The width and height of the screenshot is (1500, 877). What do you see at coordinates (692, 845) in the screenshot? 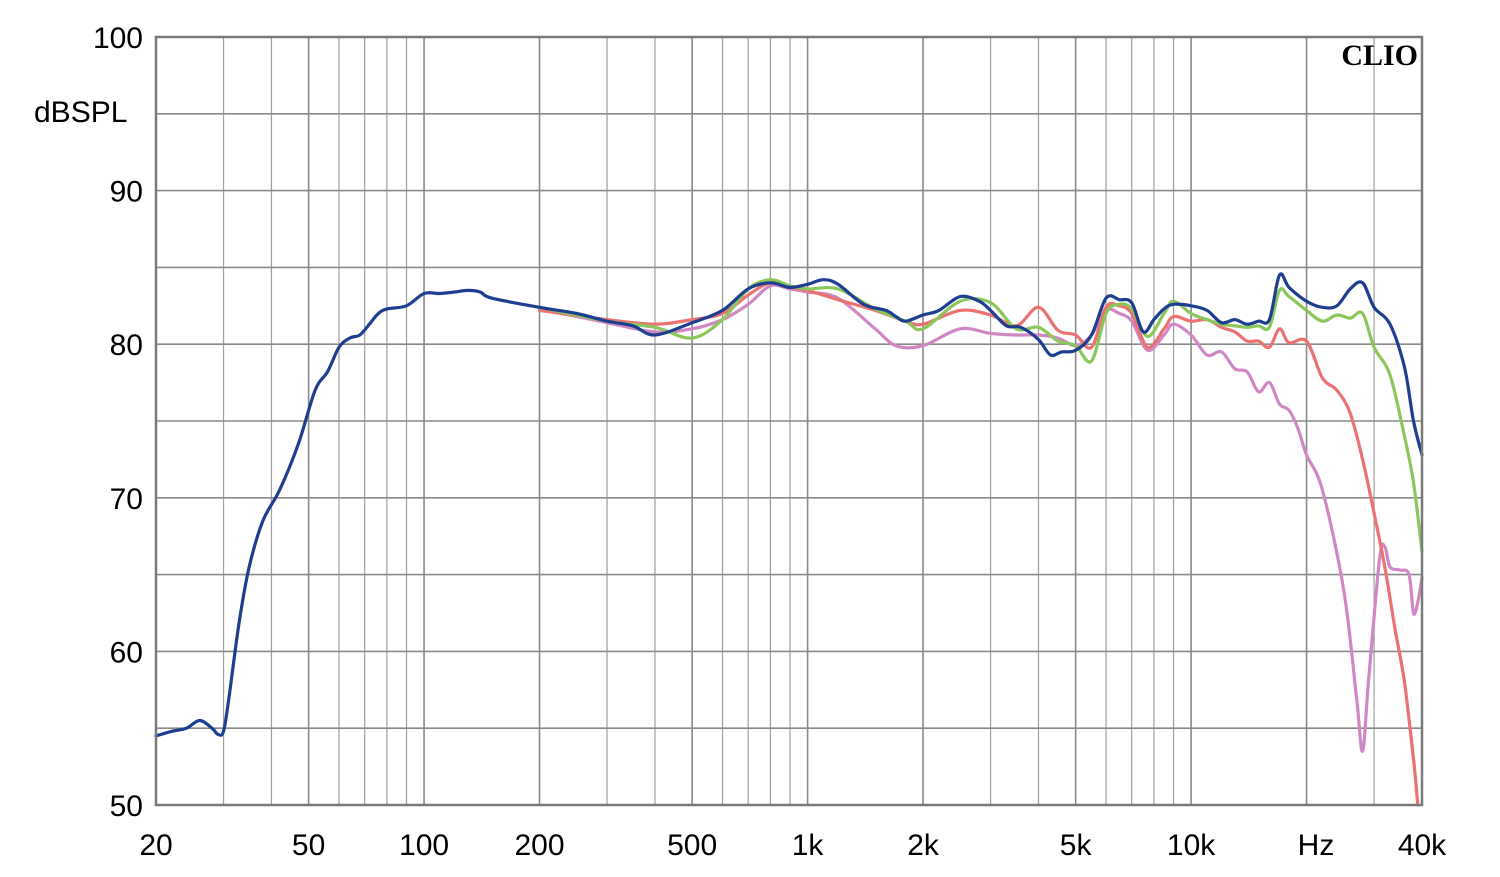
I see `x-tick-label: 500` at bounding box center [692, 845].